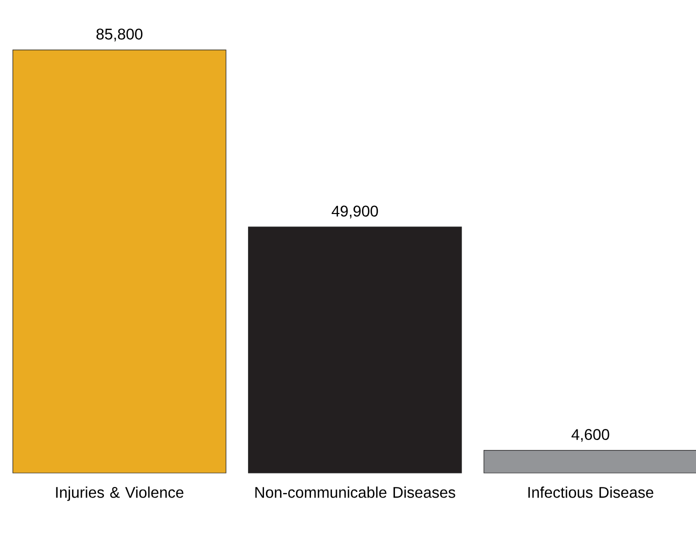 This screenshot has height=544, width=696. What do you see at coordinates (355, 492) in the screenshot?
I see `x-tick-label: Non-communicable Diseases` at bounding box center [355, 492].